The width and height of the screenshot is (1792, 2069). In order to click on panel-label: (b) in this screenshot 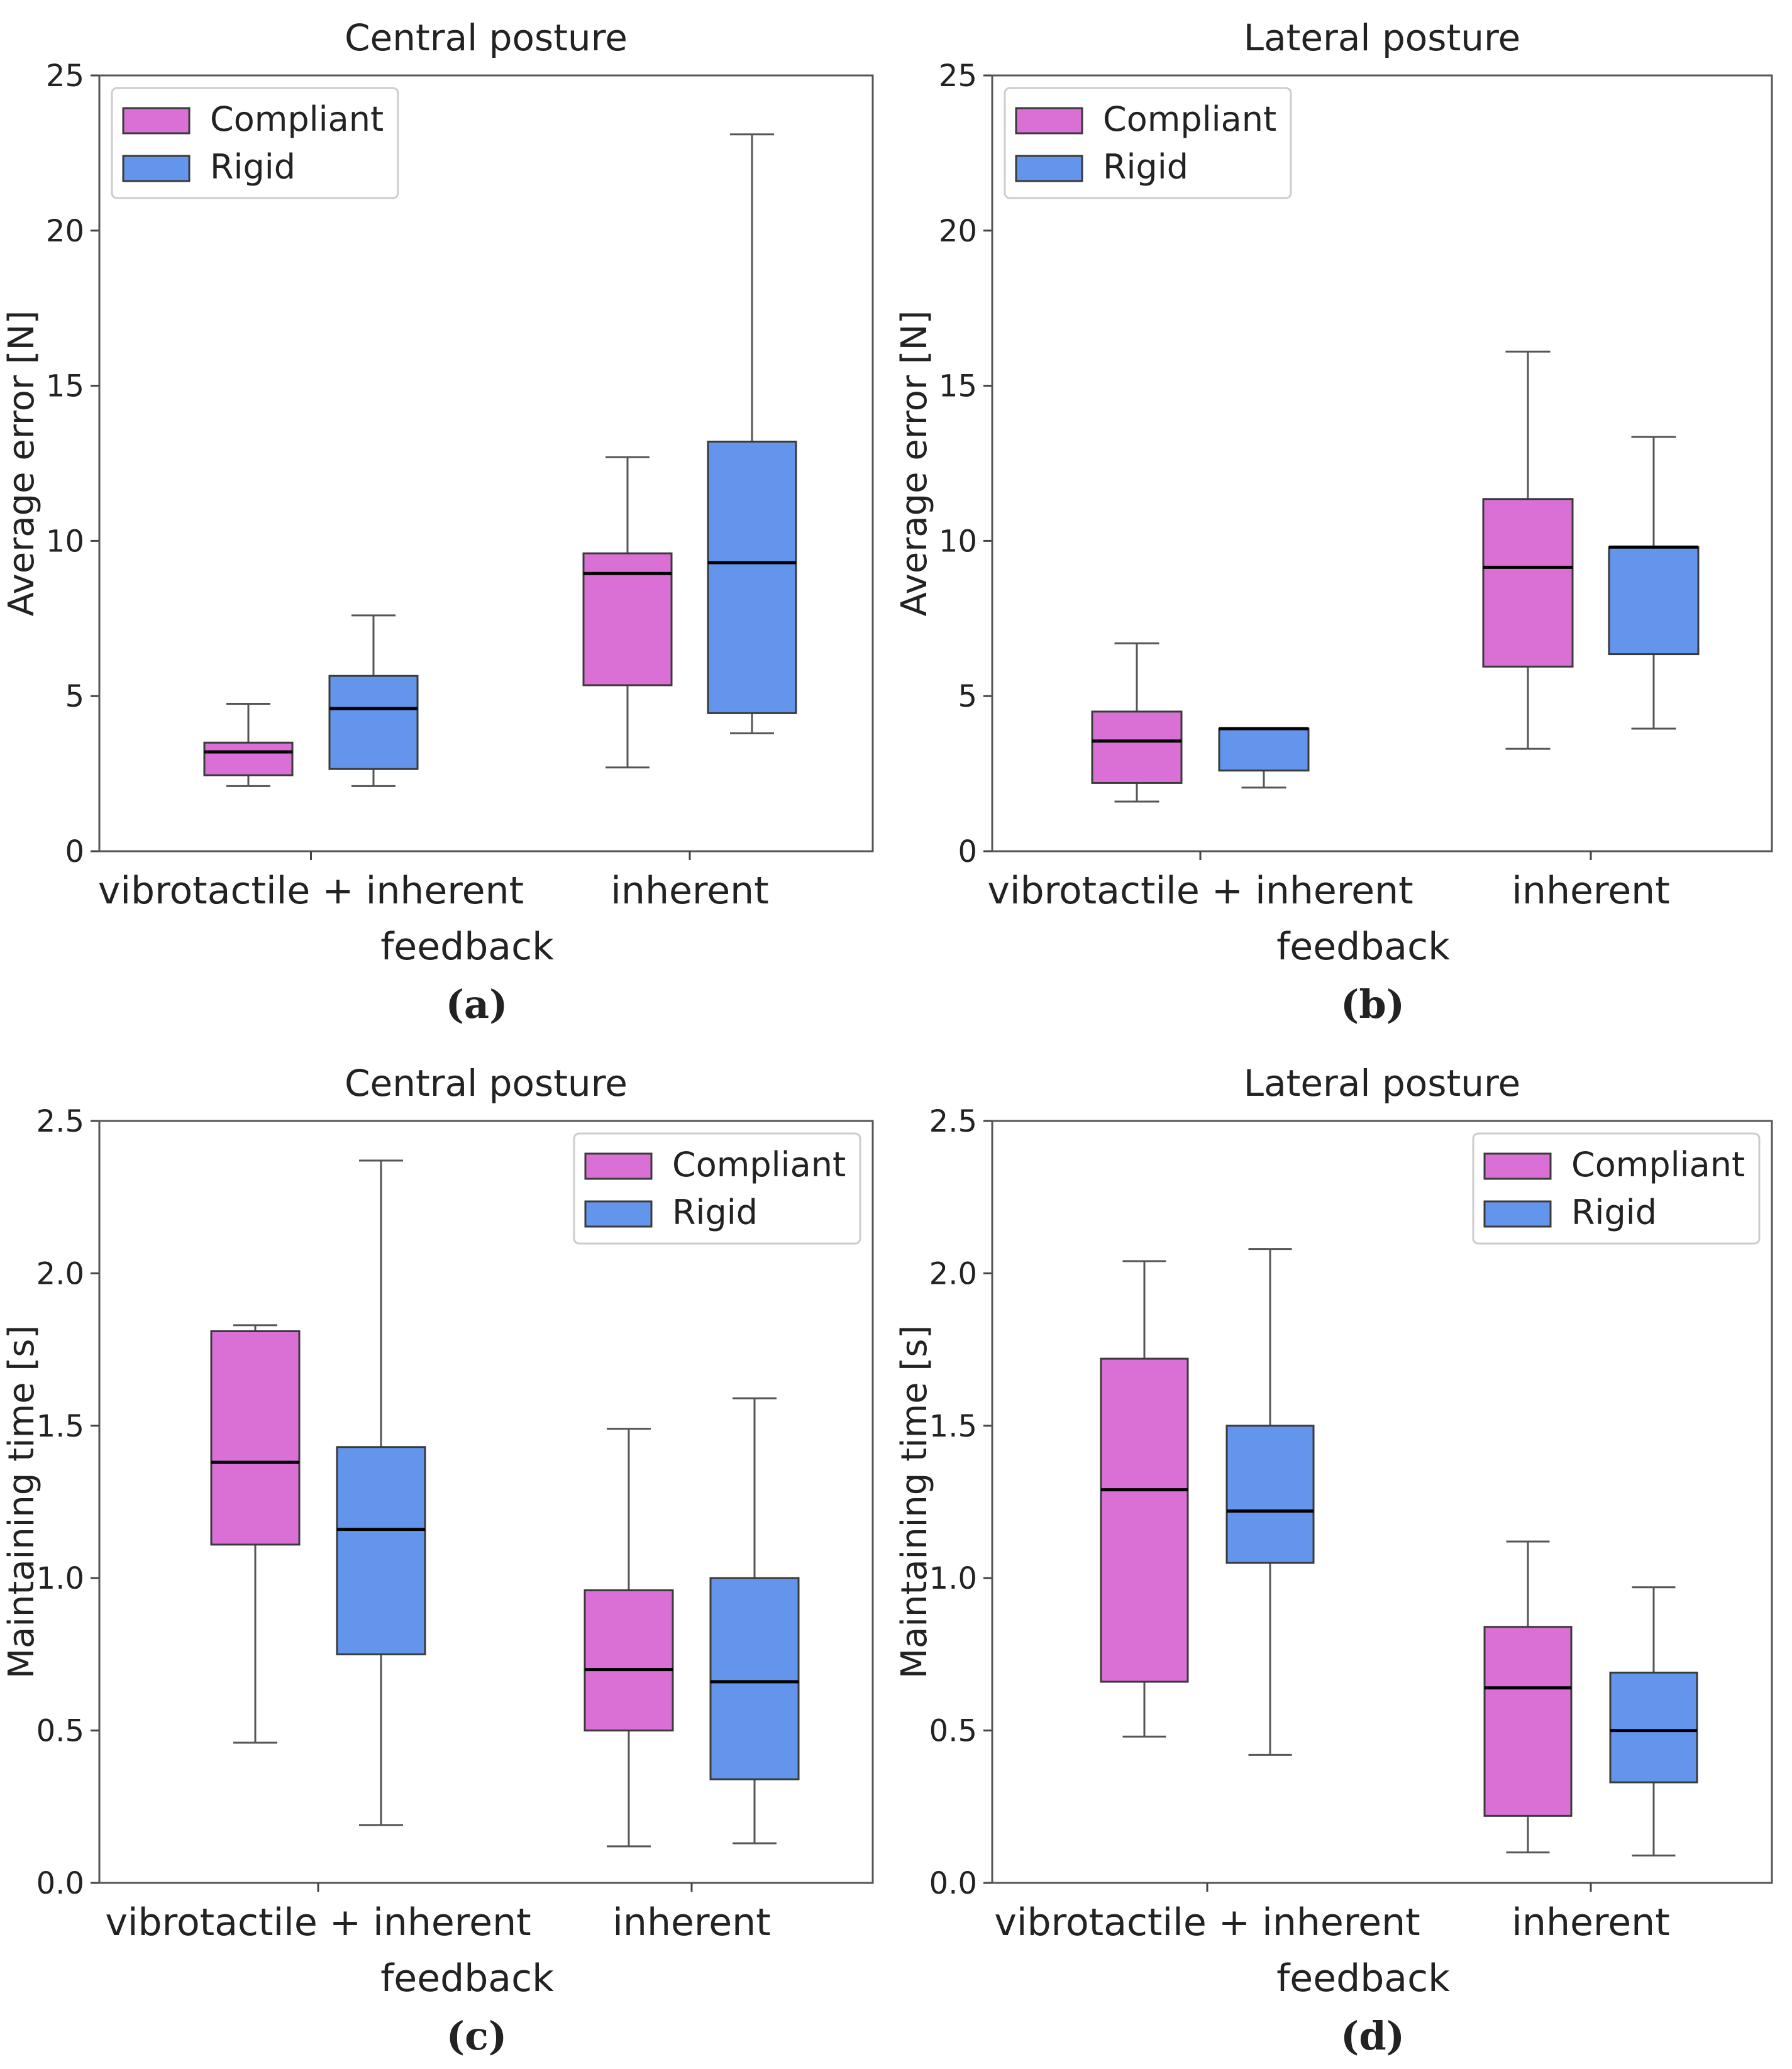, I will do `click(1373, 1004)`.